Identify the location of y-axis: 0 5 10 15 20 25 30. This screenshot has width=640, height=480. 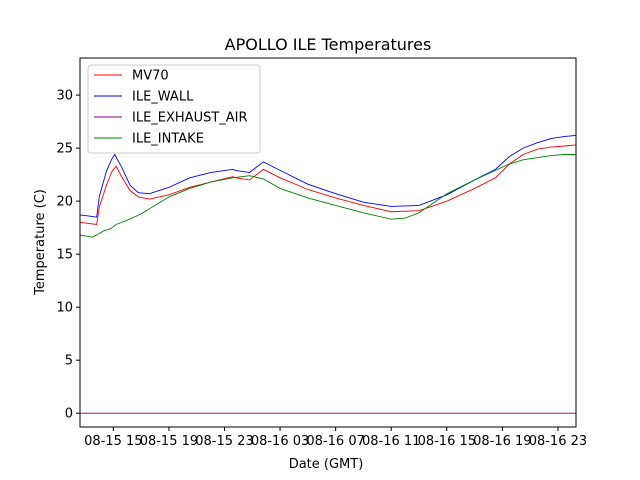
(68, 255).